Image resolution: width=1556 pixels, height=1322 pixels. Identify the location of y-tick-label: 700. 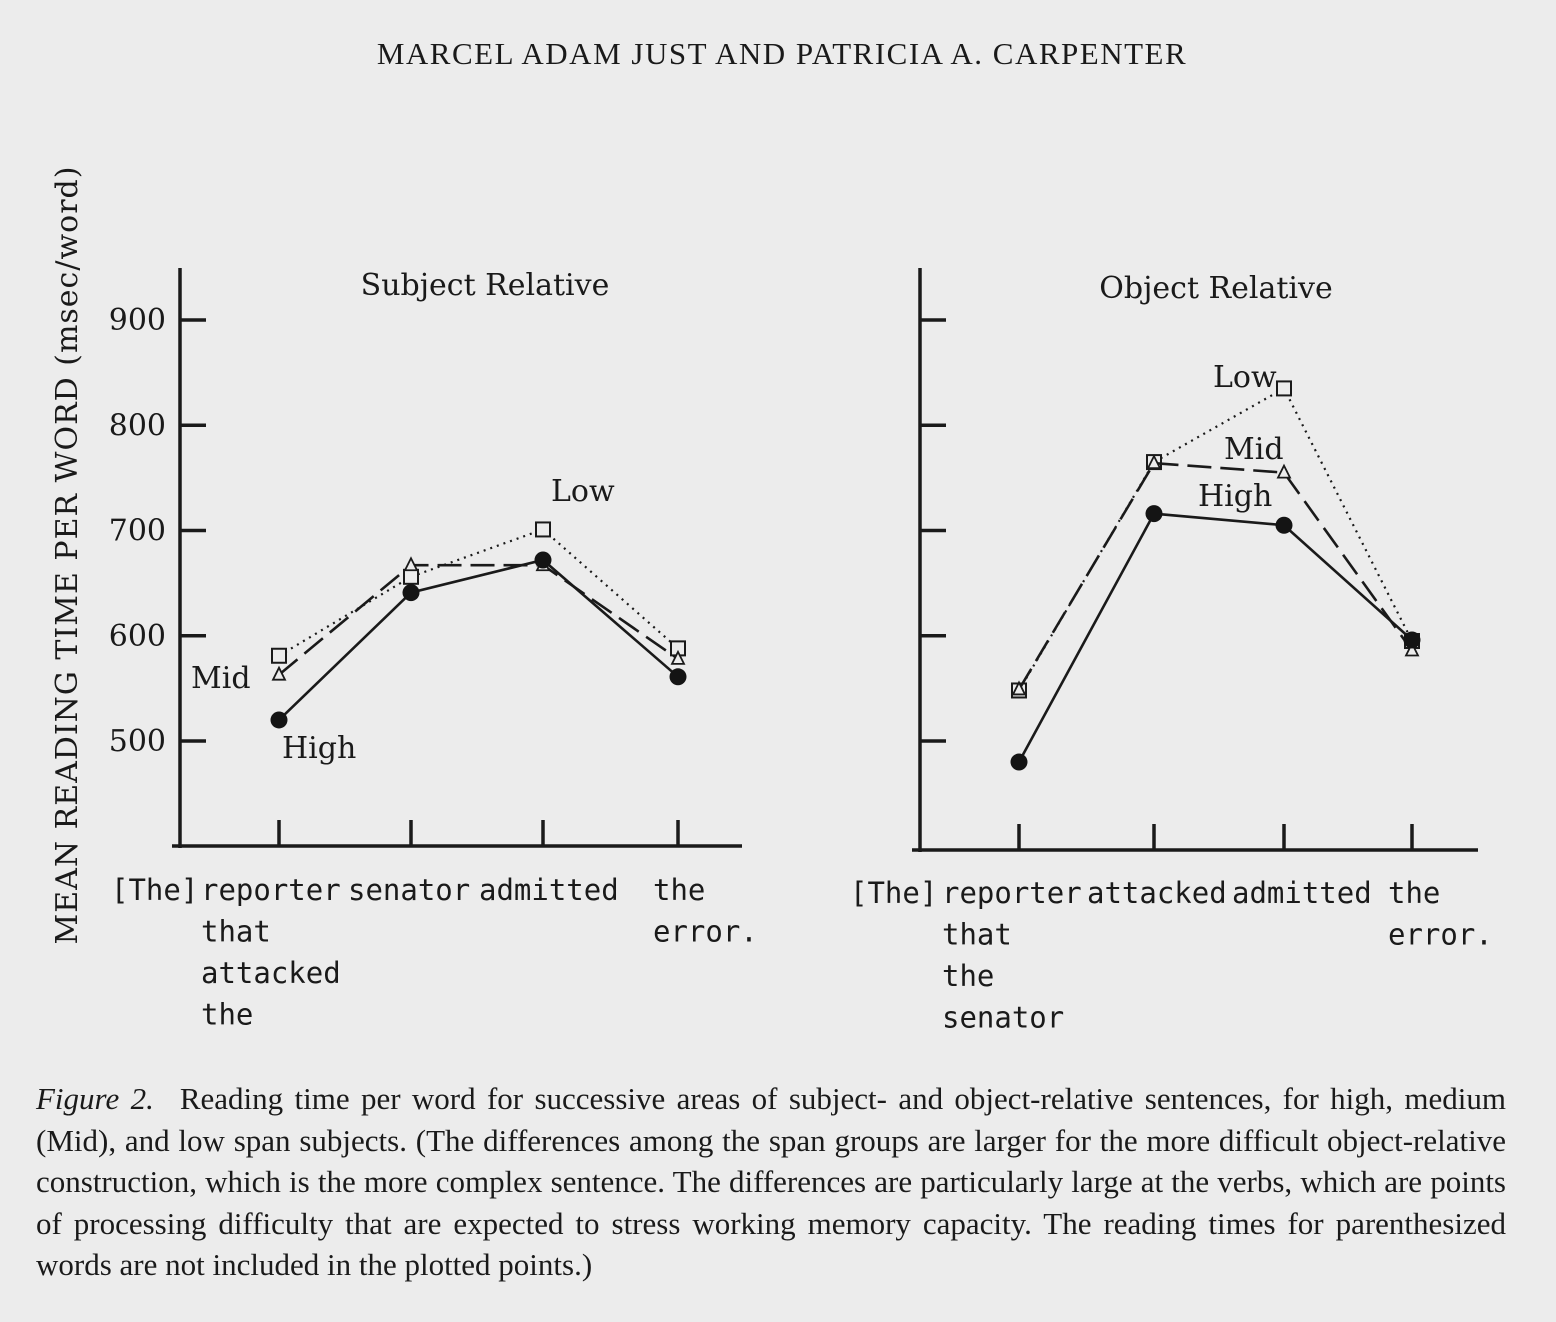
(137, 531).